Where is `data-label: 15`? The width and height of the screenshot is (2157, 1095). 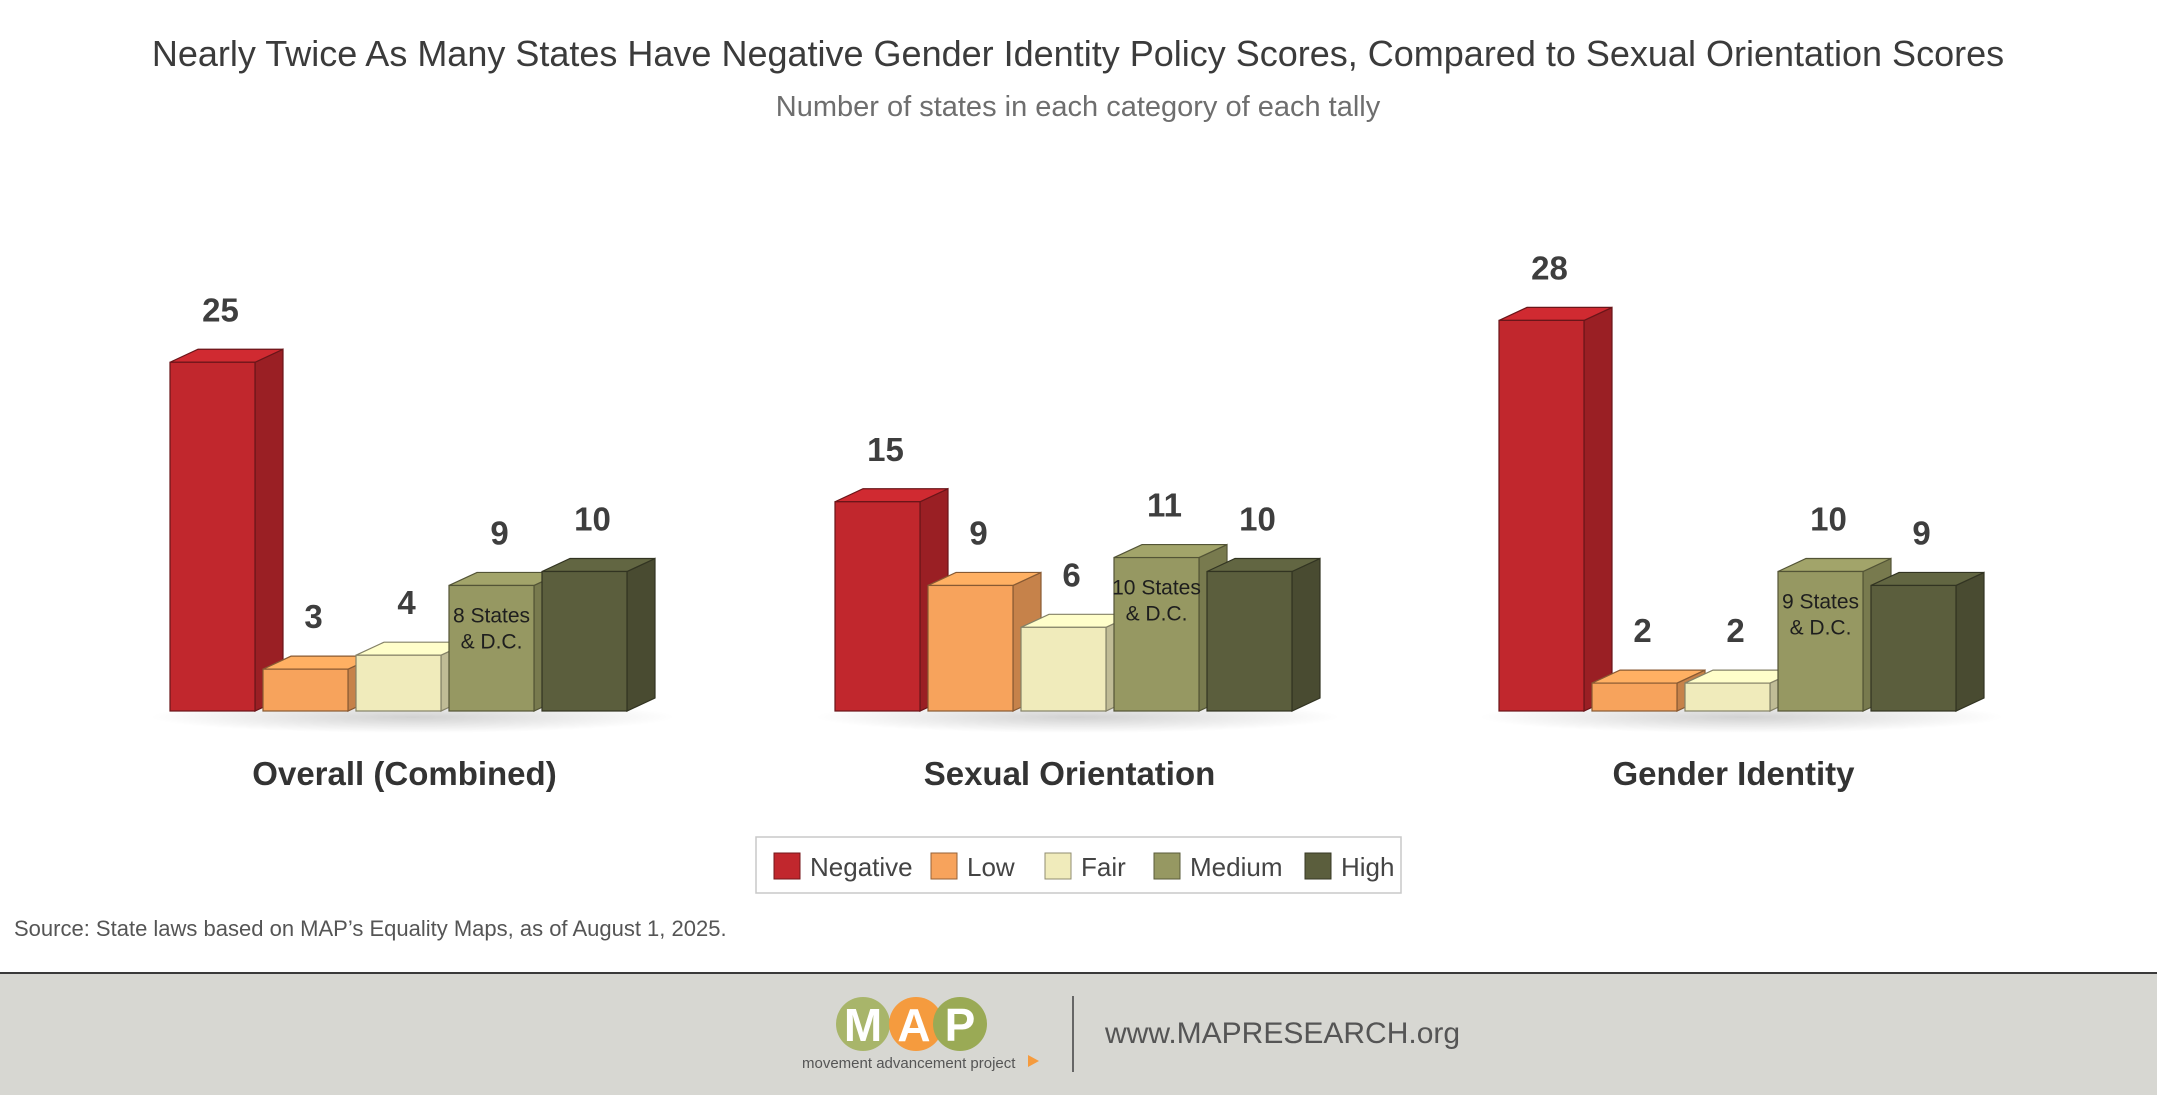
data-label: 15 is located at coordinates (885, 449).